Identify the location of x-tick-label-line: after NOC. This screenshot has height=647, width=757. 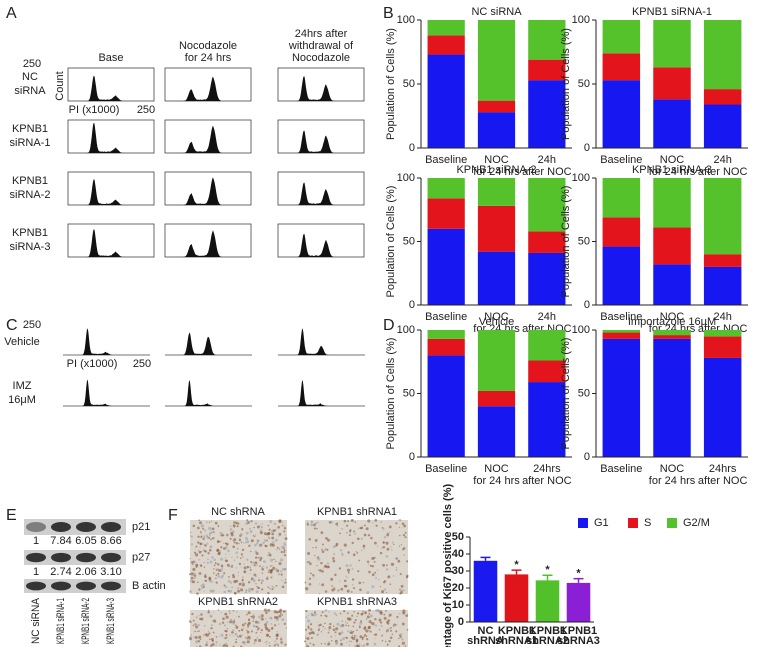
(723, 172).